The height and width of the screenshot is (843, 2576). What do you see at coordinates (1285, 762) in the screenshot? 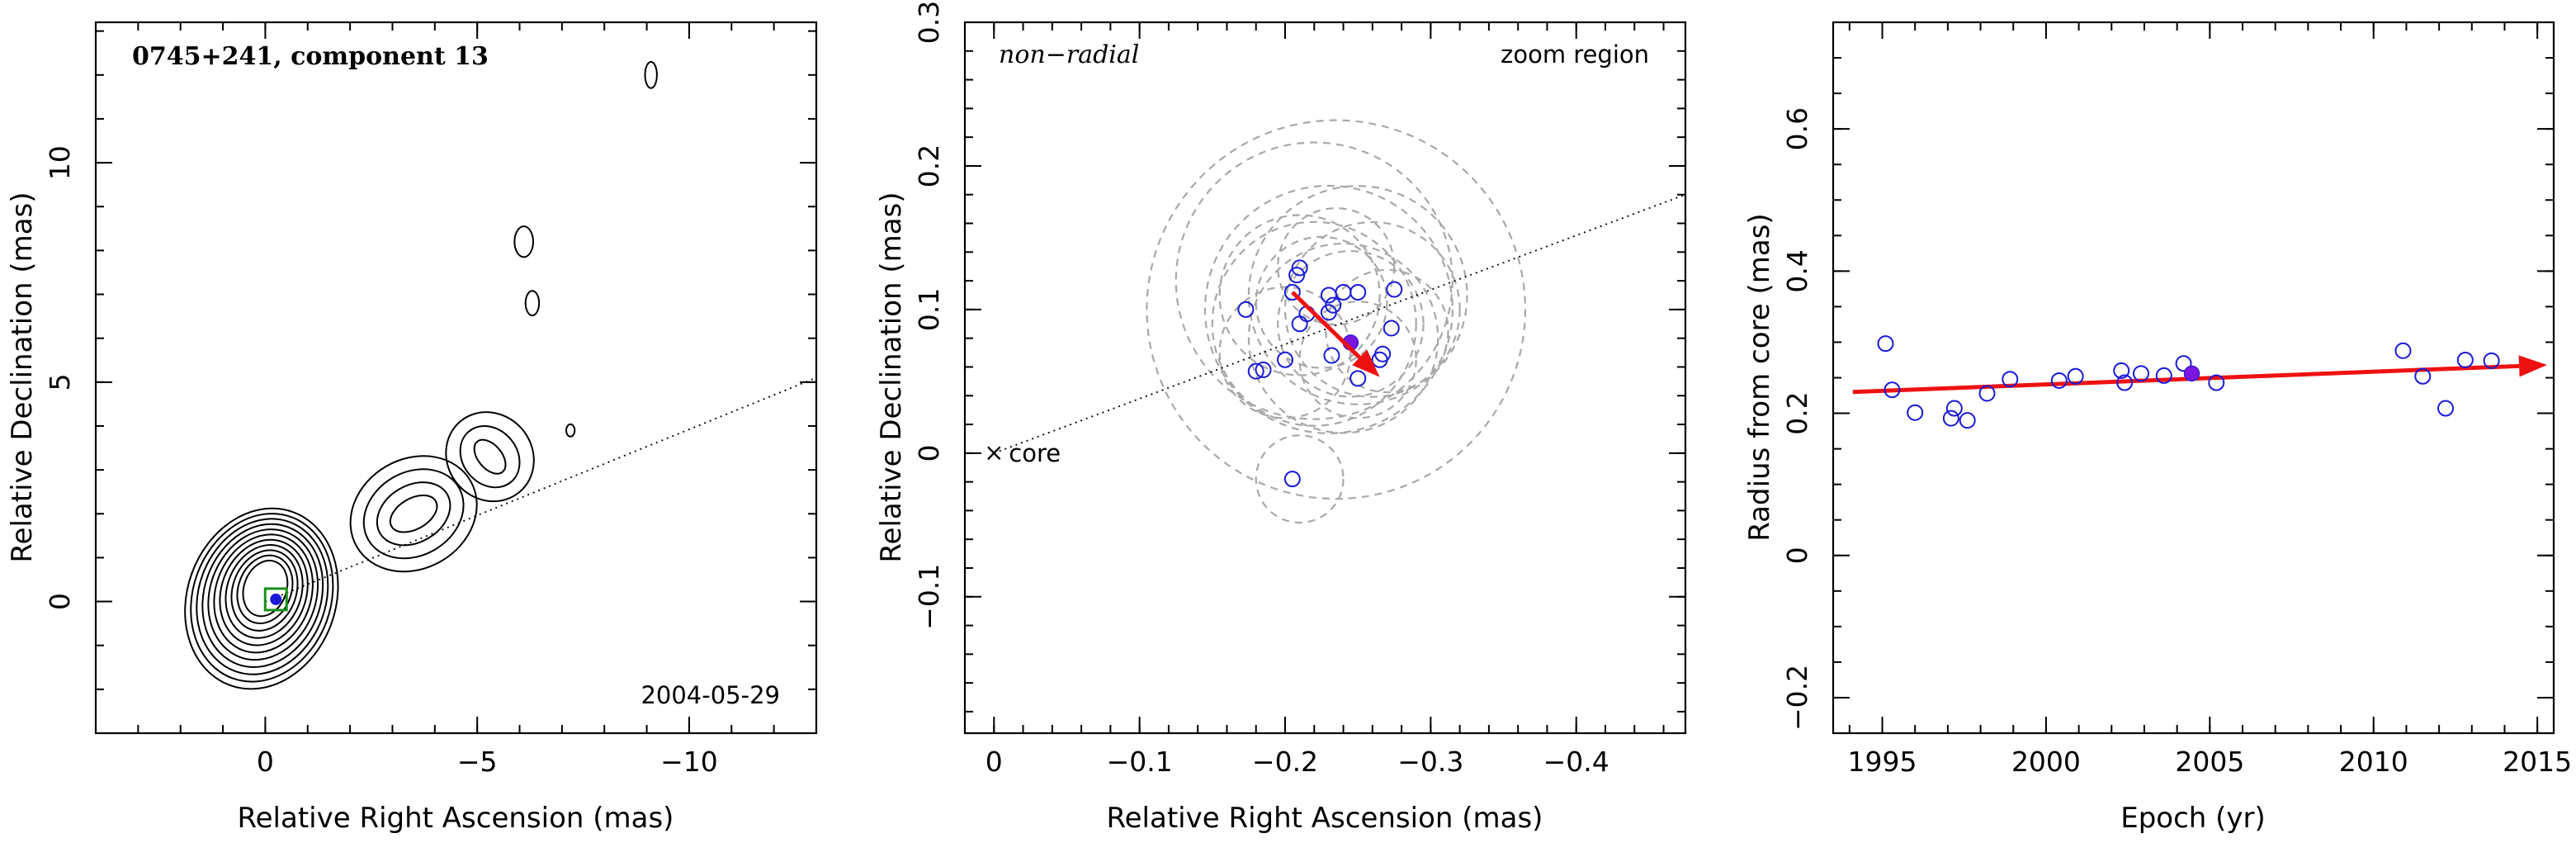
I see `x-tick-label: −0.2` at bounding box center [1285, 762].